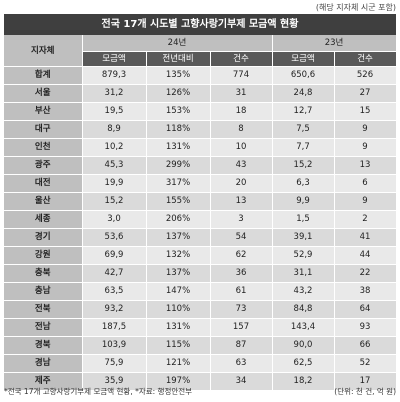 This screenshot has height=402, width=400. Describe the element at coordinates (177, 43) in the screenshot. I see `year-2024-header: 24년` at that location.